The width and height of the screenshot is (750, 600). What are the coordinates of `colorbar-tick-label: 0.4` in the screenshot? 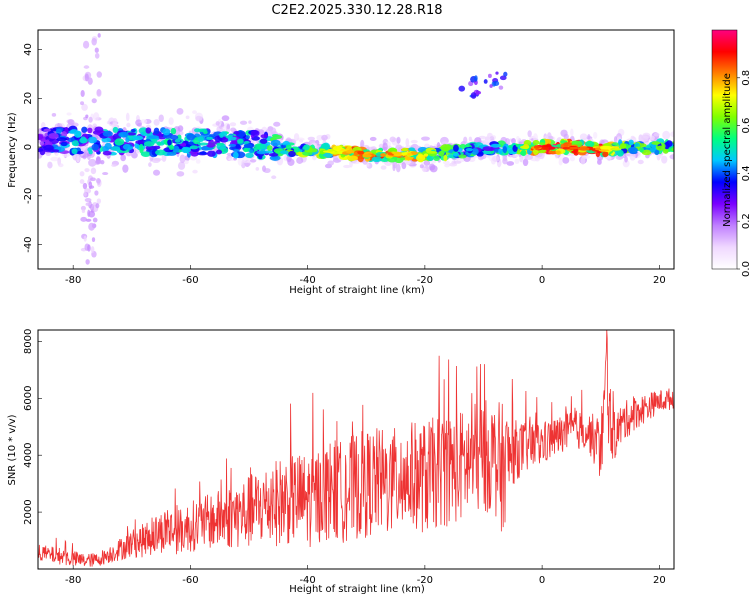 It's located at (745, 173).